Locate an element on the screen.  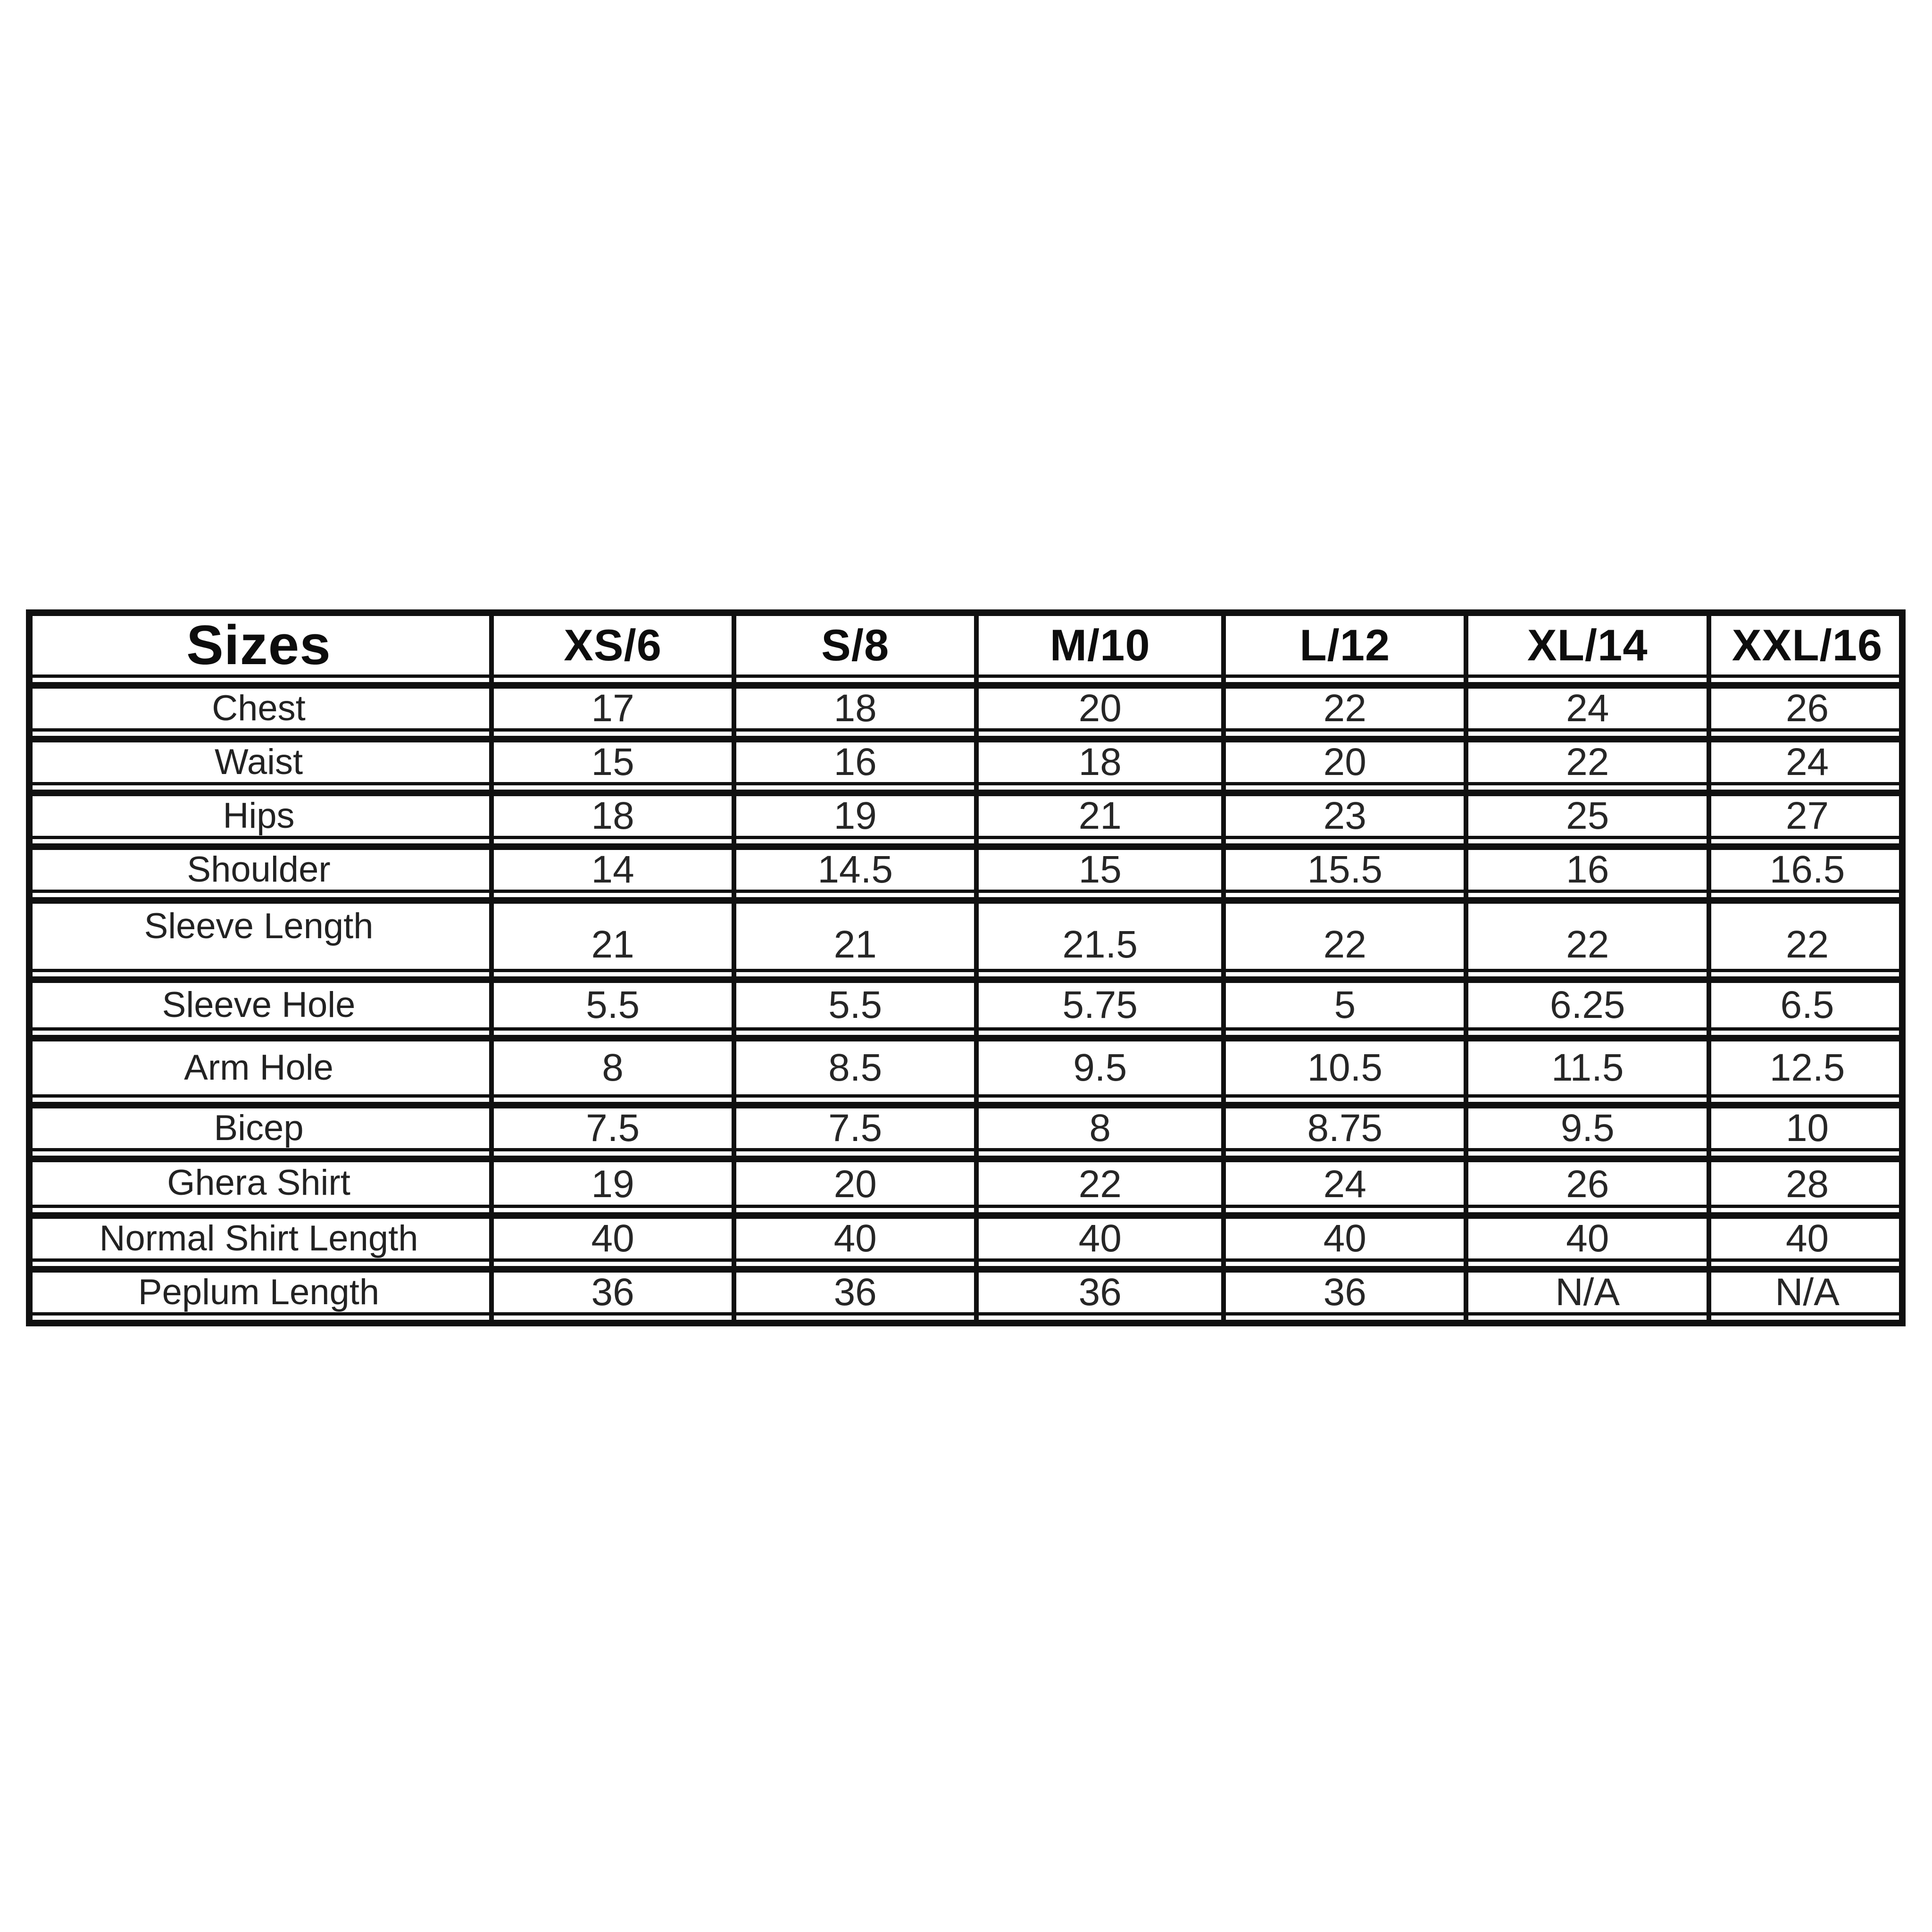
value-cell: 8.5 is located at coordinates (855, 1067).